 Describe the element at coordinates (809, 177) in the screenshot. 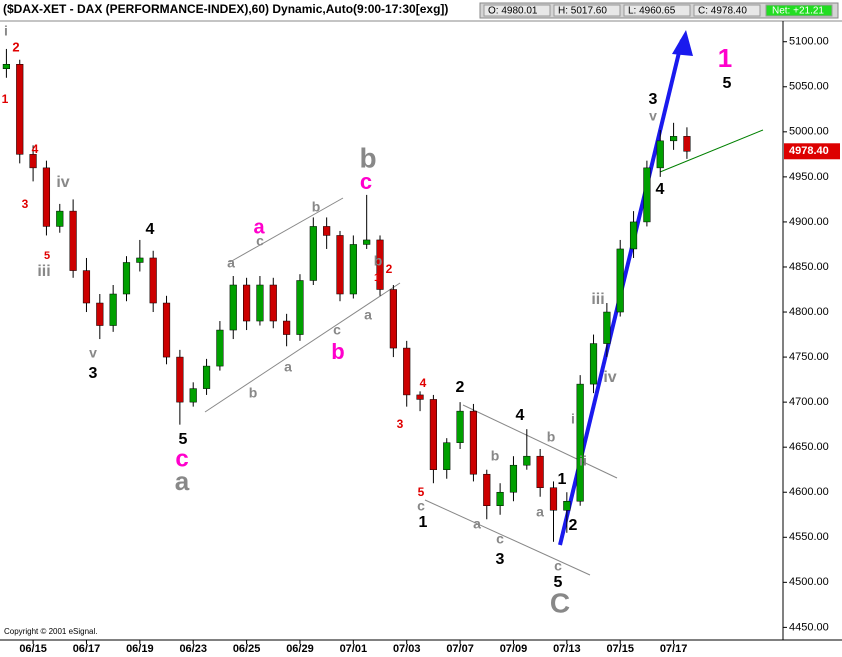

I see `y-tick-label: 4950.00` at that location.